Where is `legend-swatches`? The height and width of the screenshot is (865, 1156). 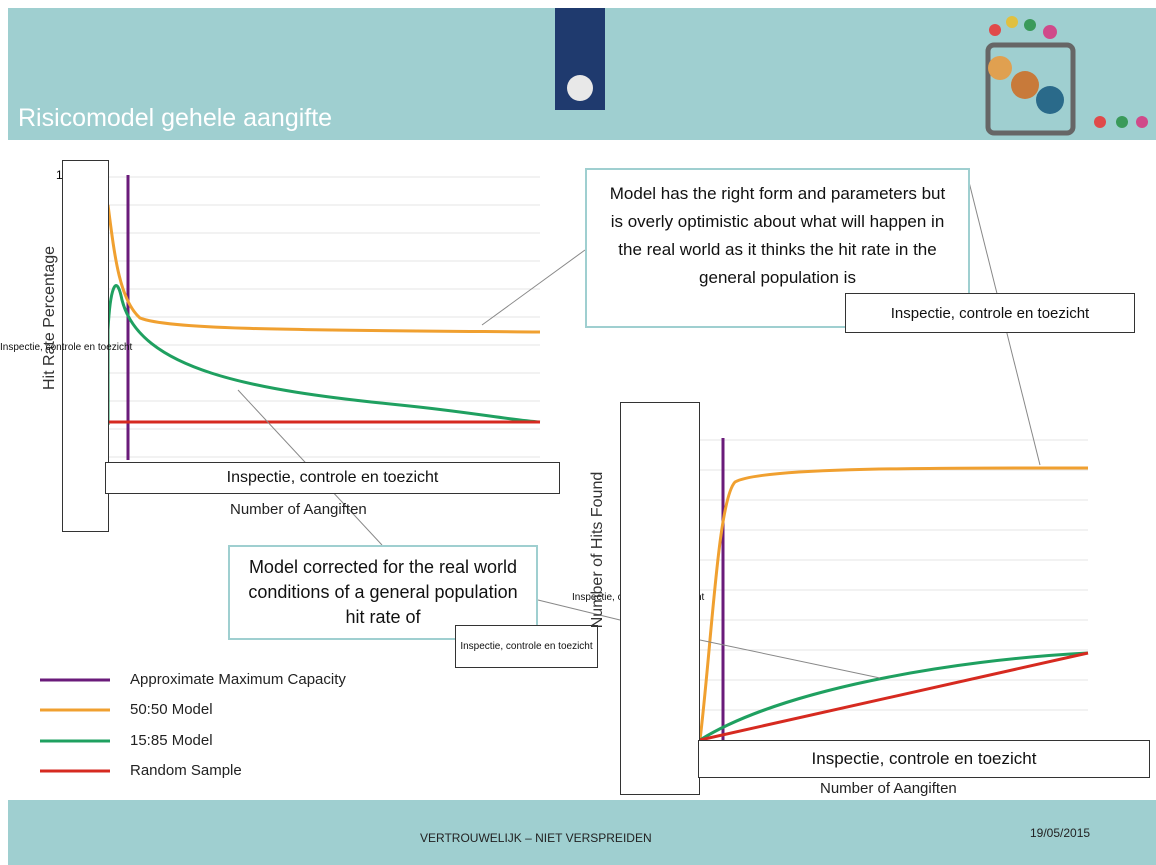 legend-swatches is located at coordinates (75, 725).